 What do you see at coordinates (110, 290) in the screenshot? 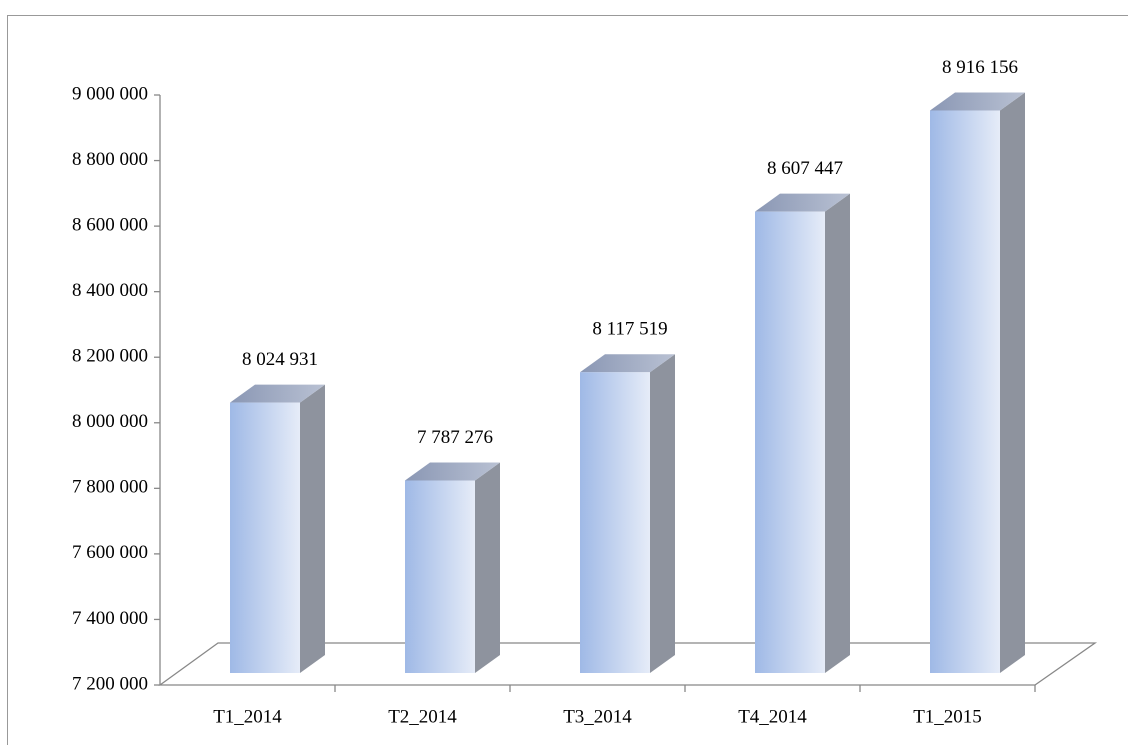
I see `y-tick-label: 8 400 000` at bounding box center [110, 290].